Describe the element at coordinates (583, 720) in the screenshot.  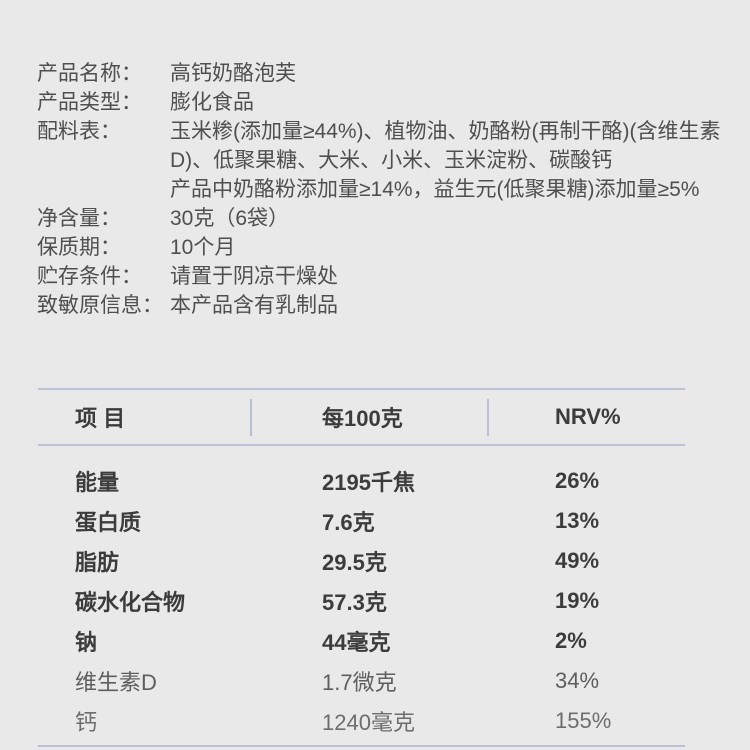
I see `nutrition-nrv: 155%` at that location.